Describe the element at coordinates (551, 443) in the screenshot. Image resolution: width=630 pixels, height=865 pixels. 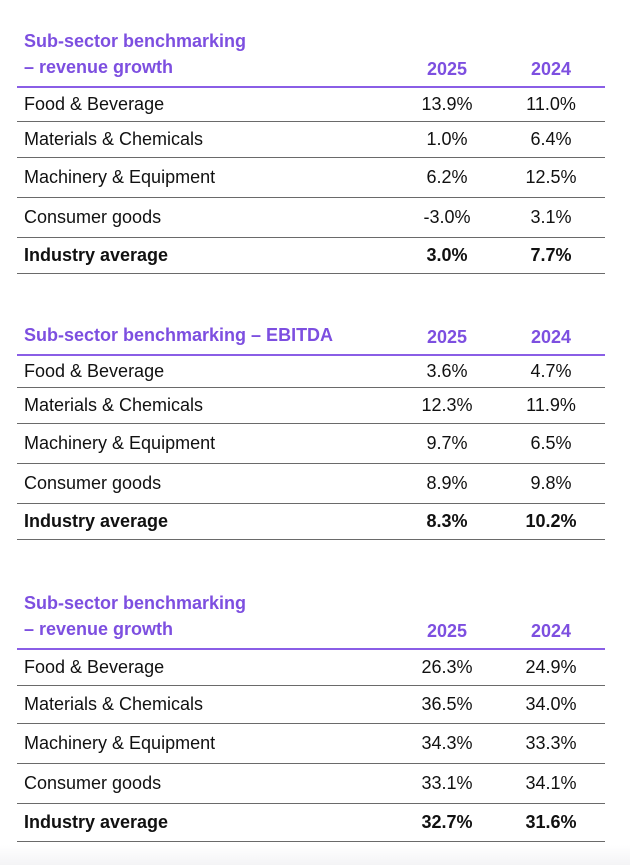
I see `value-2024: 6.5%` at that location.